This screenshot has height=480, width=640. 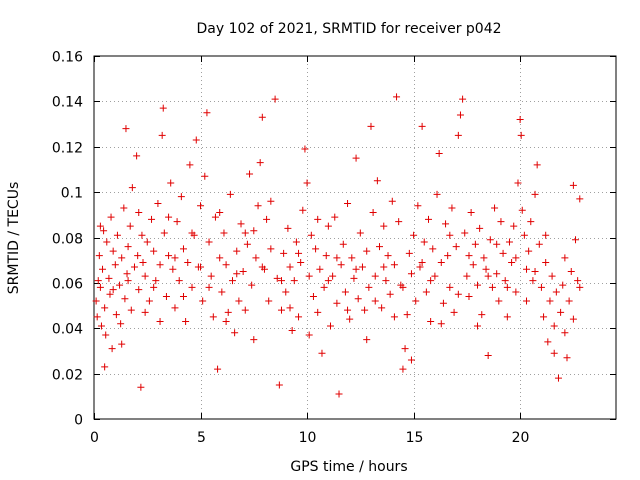 What do you see at coordinates (67, 103) in the screenshot?
I see `y-tick-label: 0.14` at bounding box center [67, 103].